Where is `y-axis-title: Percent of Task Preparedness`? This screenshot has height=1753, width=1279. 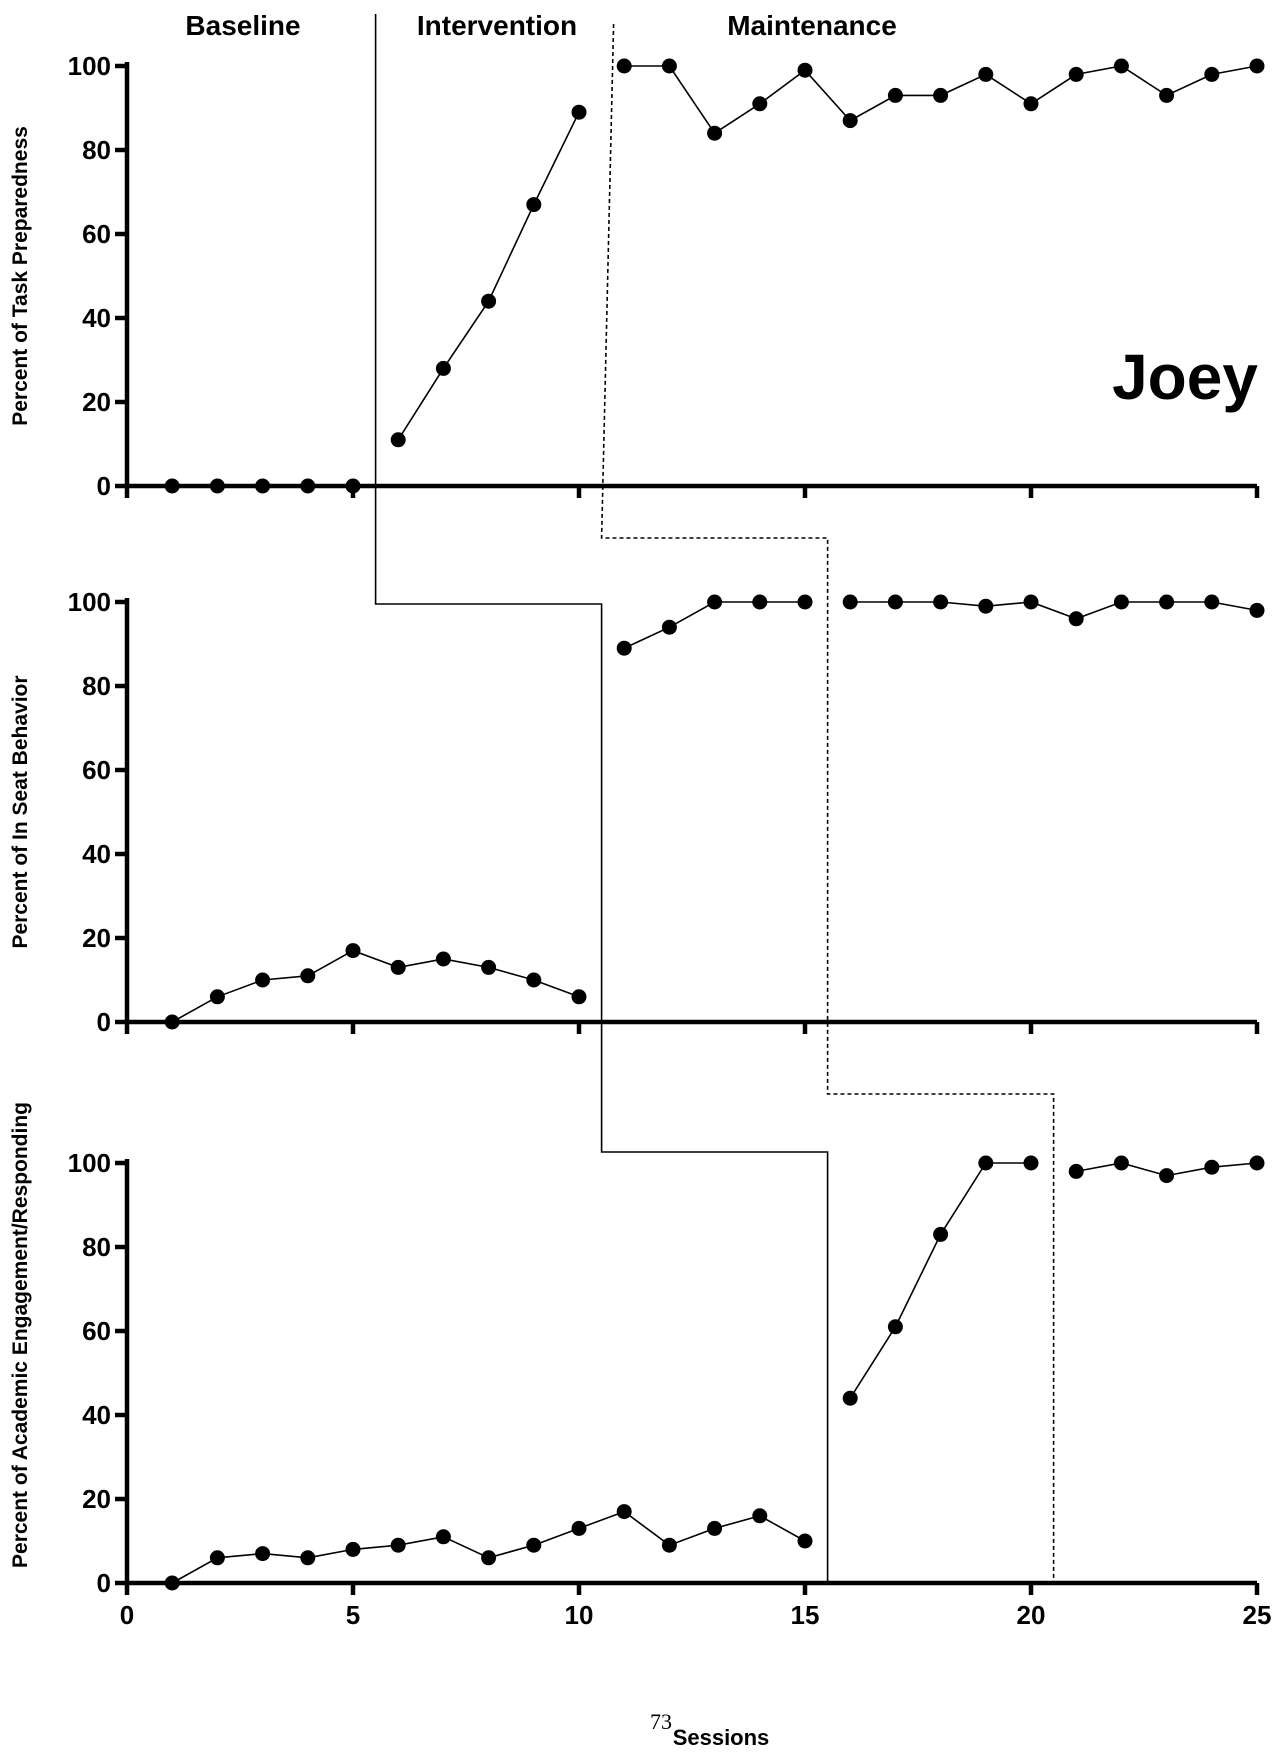 y-axis-title: Percent of Task Preparedness is located at coordinates (20, 276).